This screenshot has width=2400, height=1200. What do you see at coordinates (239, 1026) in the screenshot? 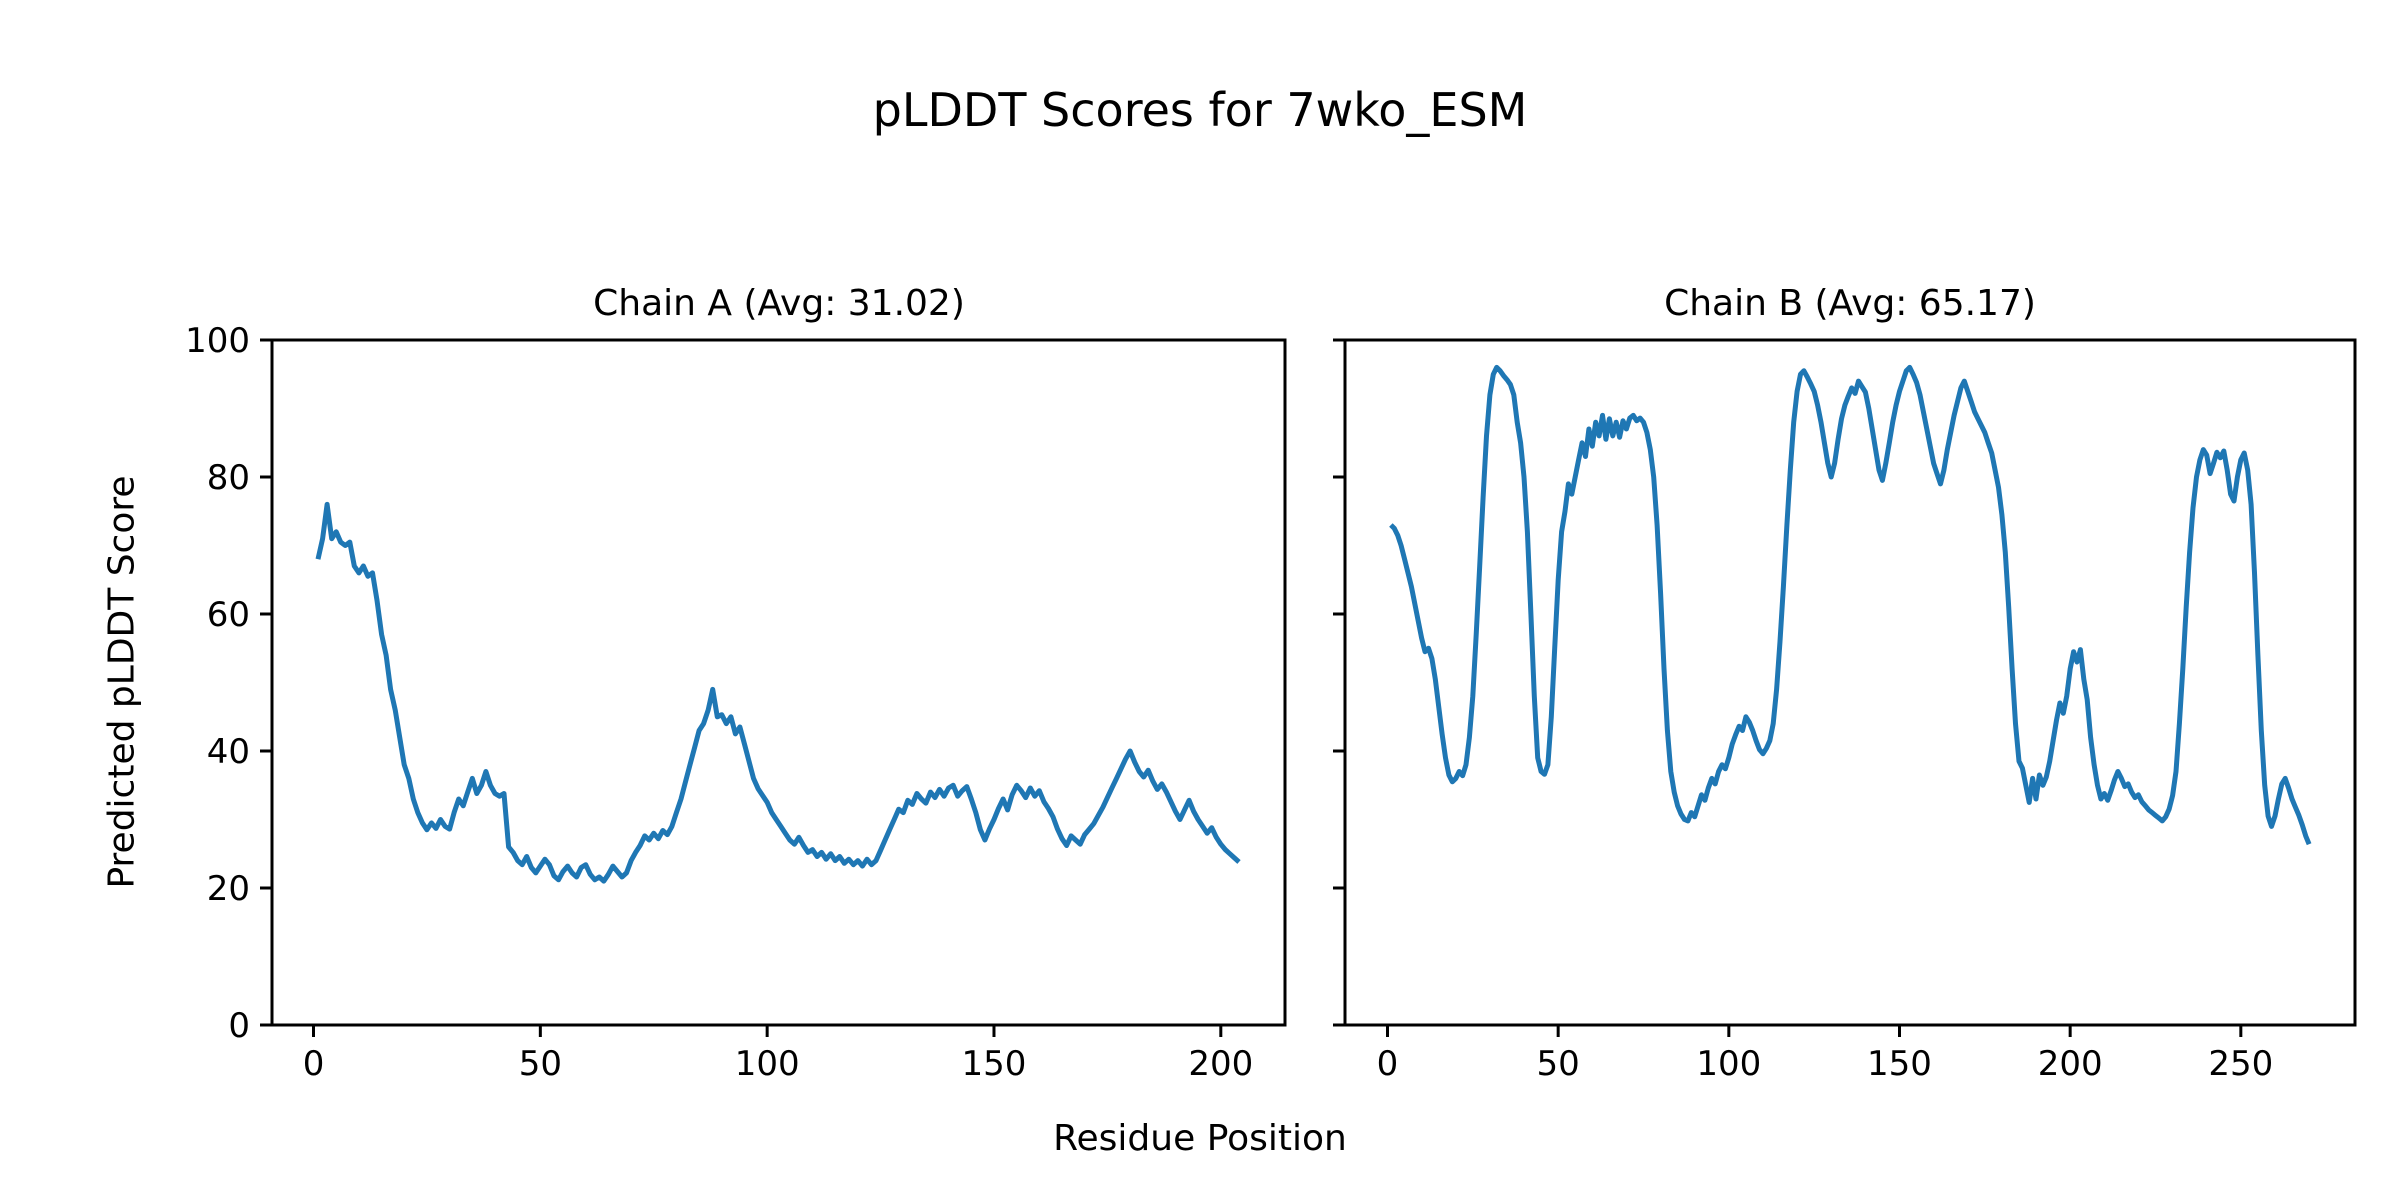
I see `y-tick-label: 0` at bounding box center [239, 1026].